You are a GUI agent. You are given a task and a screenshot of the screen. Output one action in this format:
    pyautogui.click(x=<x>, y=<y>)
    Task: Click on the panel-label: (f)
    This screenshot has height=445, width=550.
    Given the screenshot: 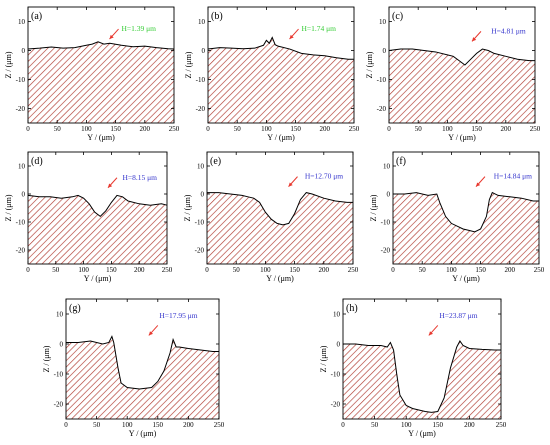 What is the action you would take?
    pyautogui.click(x=401, y=161)
    